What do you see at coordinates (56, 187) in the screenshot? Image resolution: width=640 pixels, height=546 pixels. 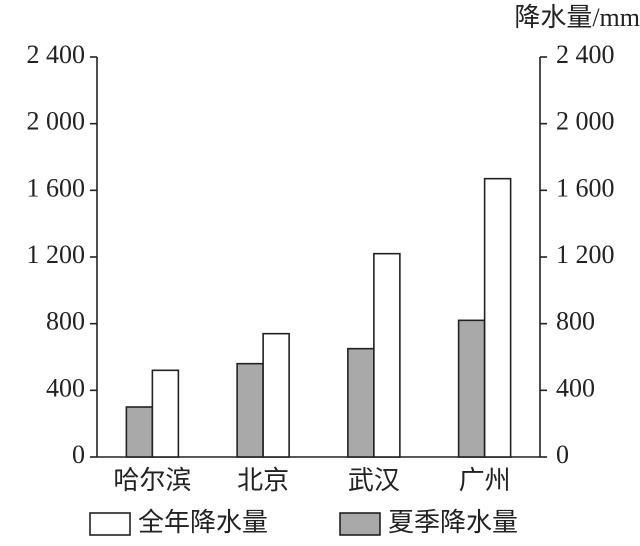 I see `y-tick-label: 1 600` at bounding box center [56, 187].